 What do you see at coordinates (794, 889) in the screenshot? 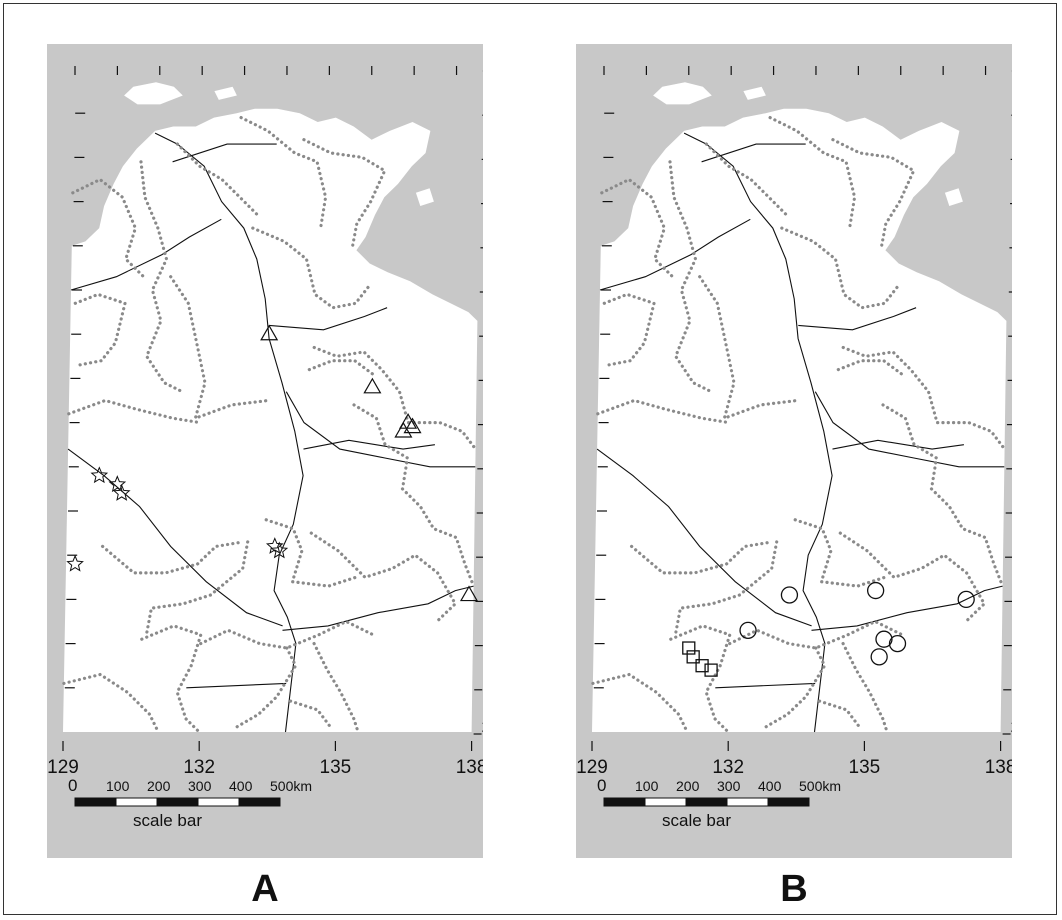
I see `panel-label-b: B` at bounding box center [794, 889].